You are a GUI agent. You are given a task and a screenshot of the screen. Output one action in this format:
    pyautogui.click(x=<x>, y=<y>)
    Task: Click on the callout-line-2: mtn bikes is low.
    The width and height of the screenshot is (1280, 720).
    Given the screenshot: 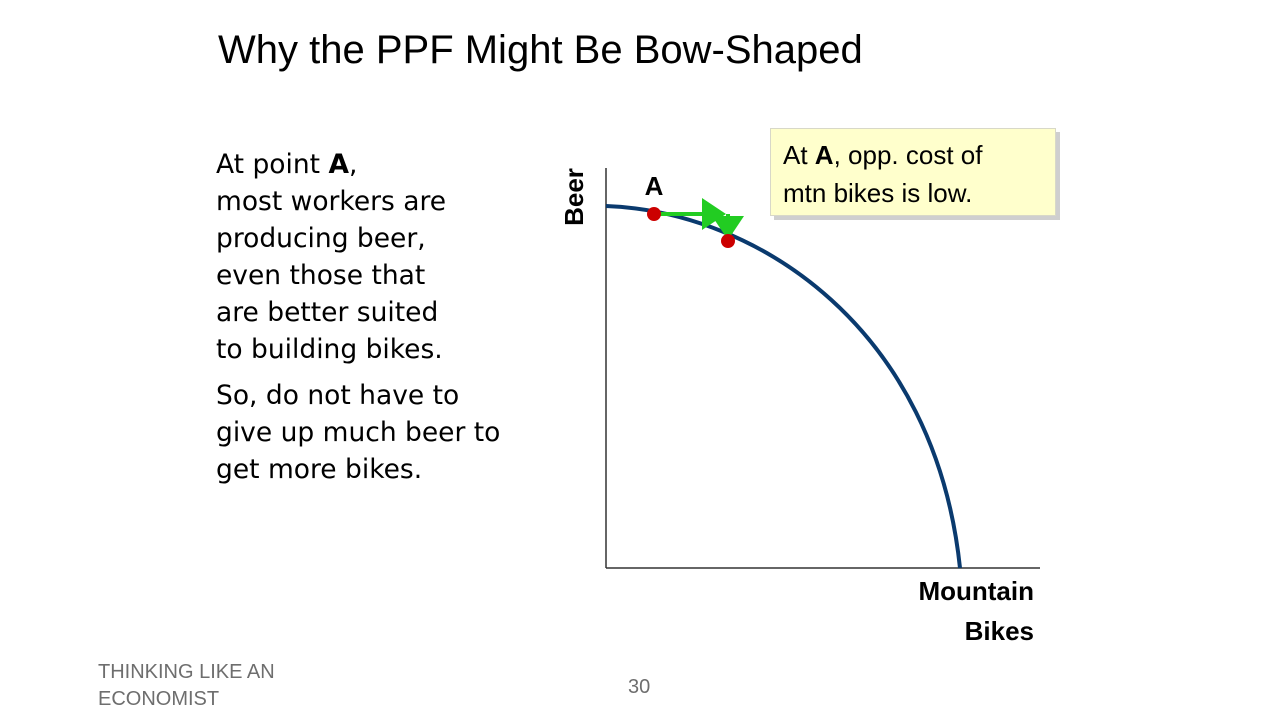 What is the action you would take?
    pyautogui.click(x=878, y=193)
    